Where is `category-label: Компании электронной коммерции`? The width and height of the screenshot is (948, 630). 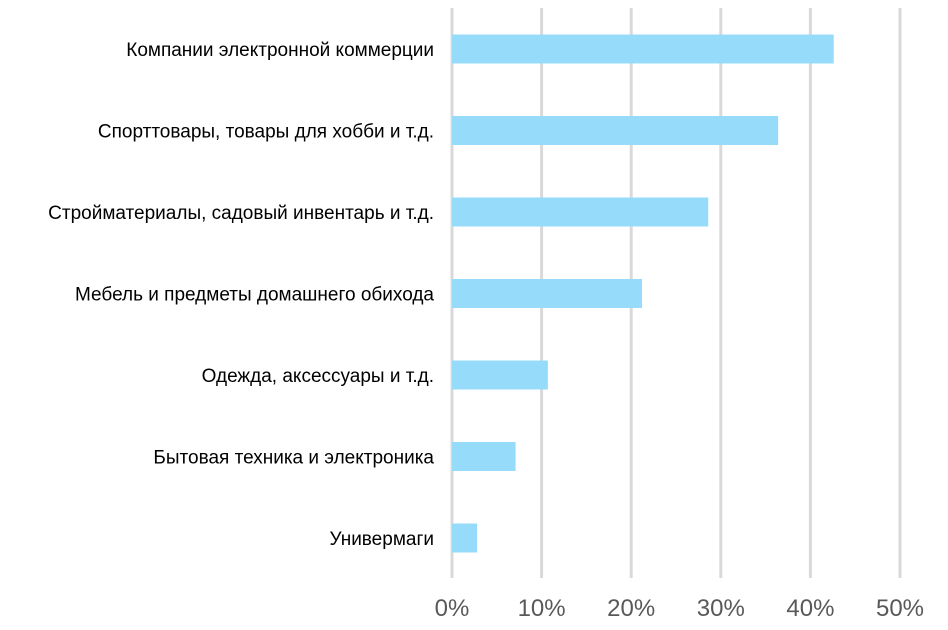
category-label: Компании электронной коммерции is located at coordinates (280, 50).